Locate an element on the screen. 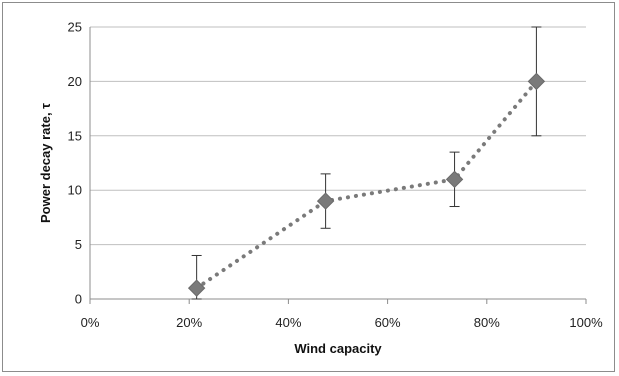  y-tick-label: 15 is located at coordinates (75, 135).